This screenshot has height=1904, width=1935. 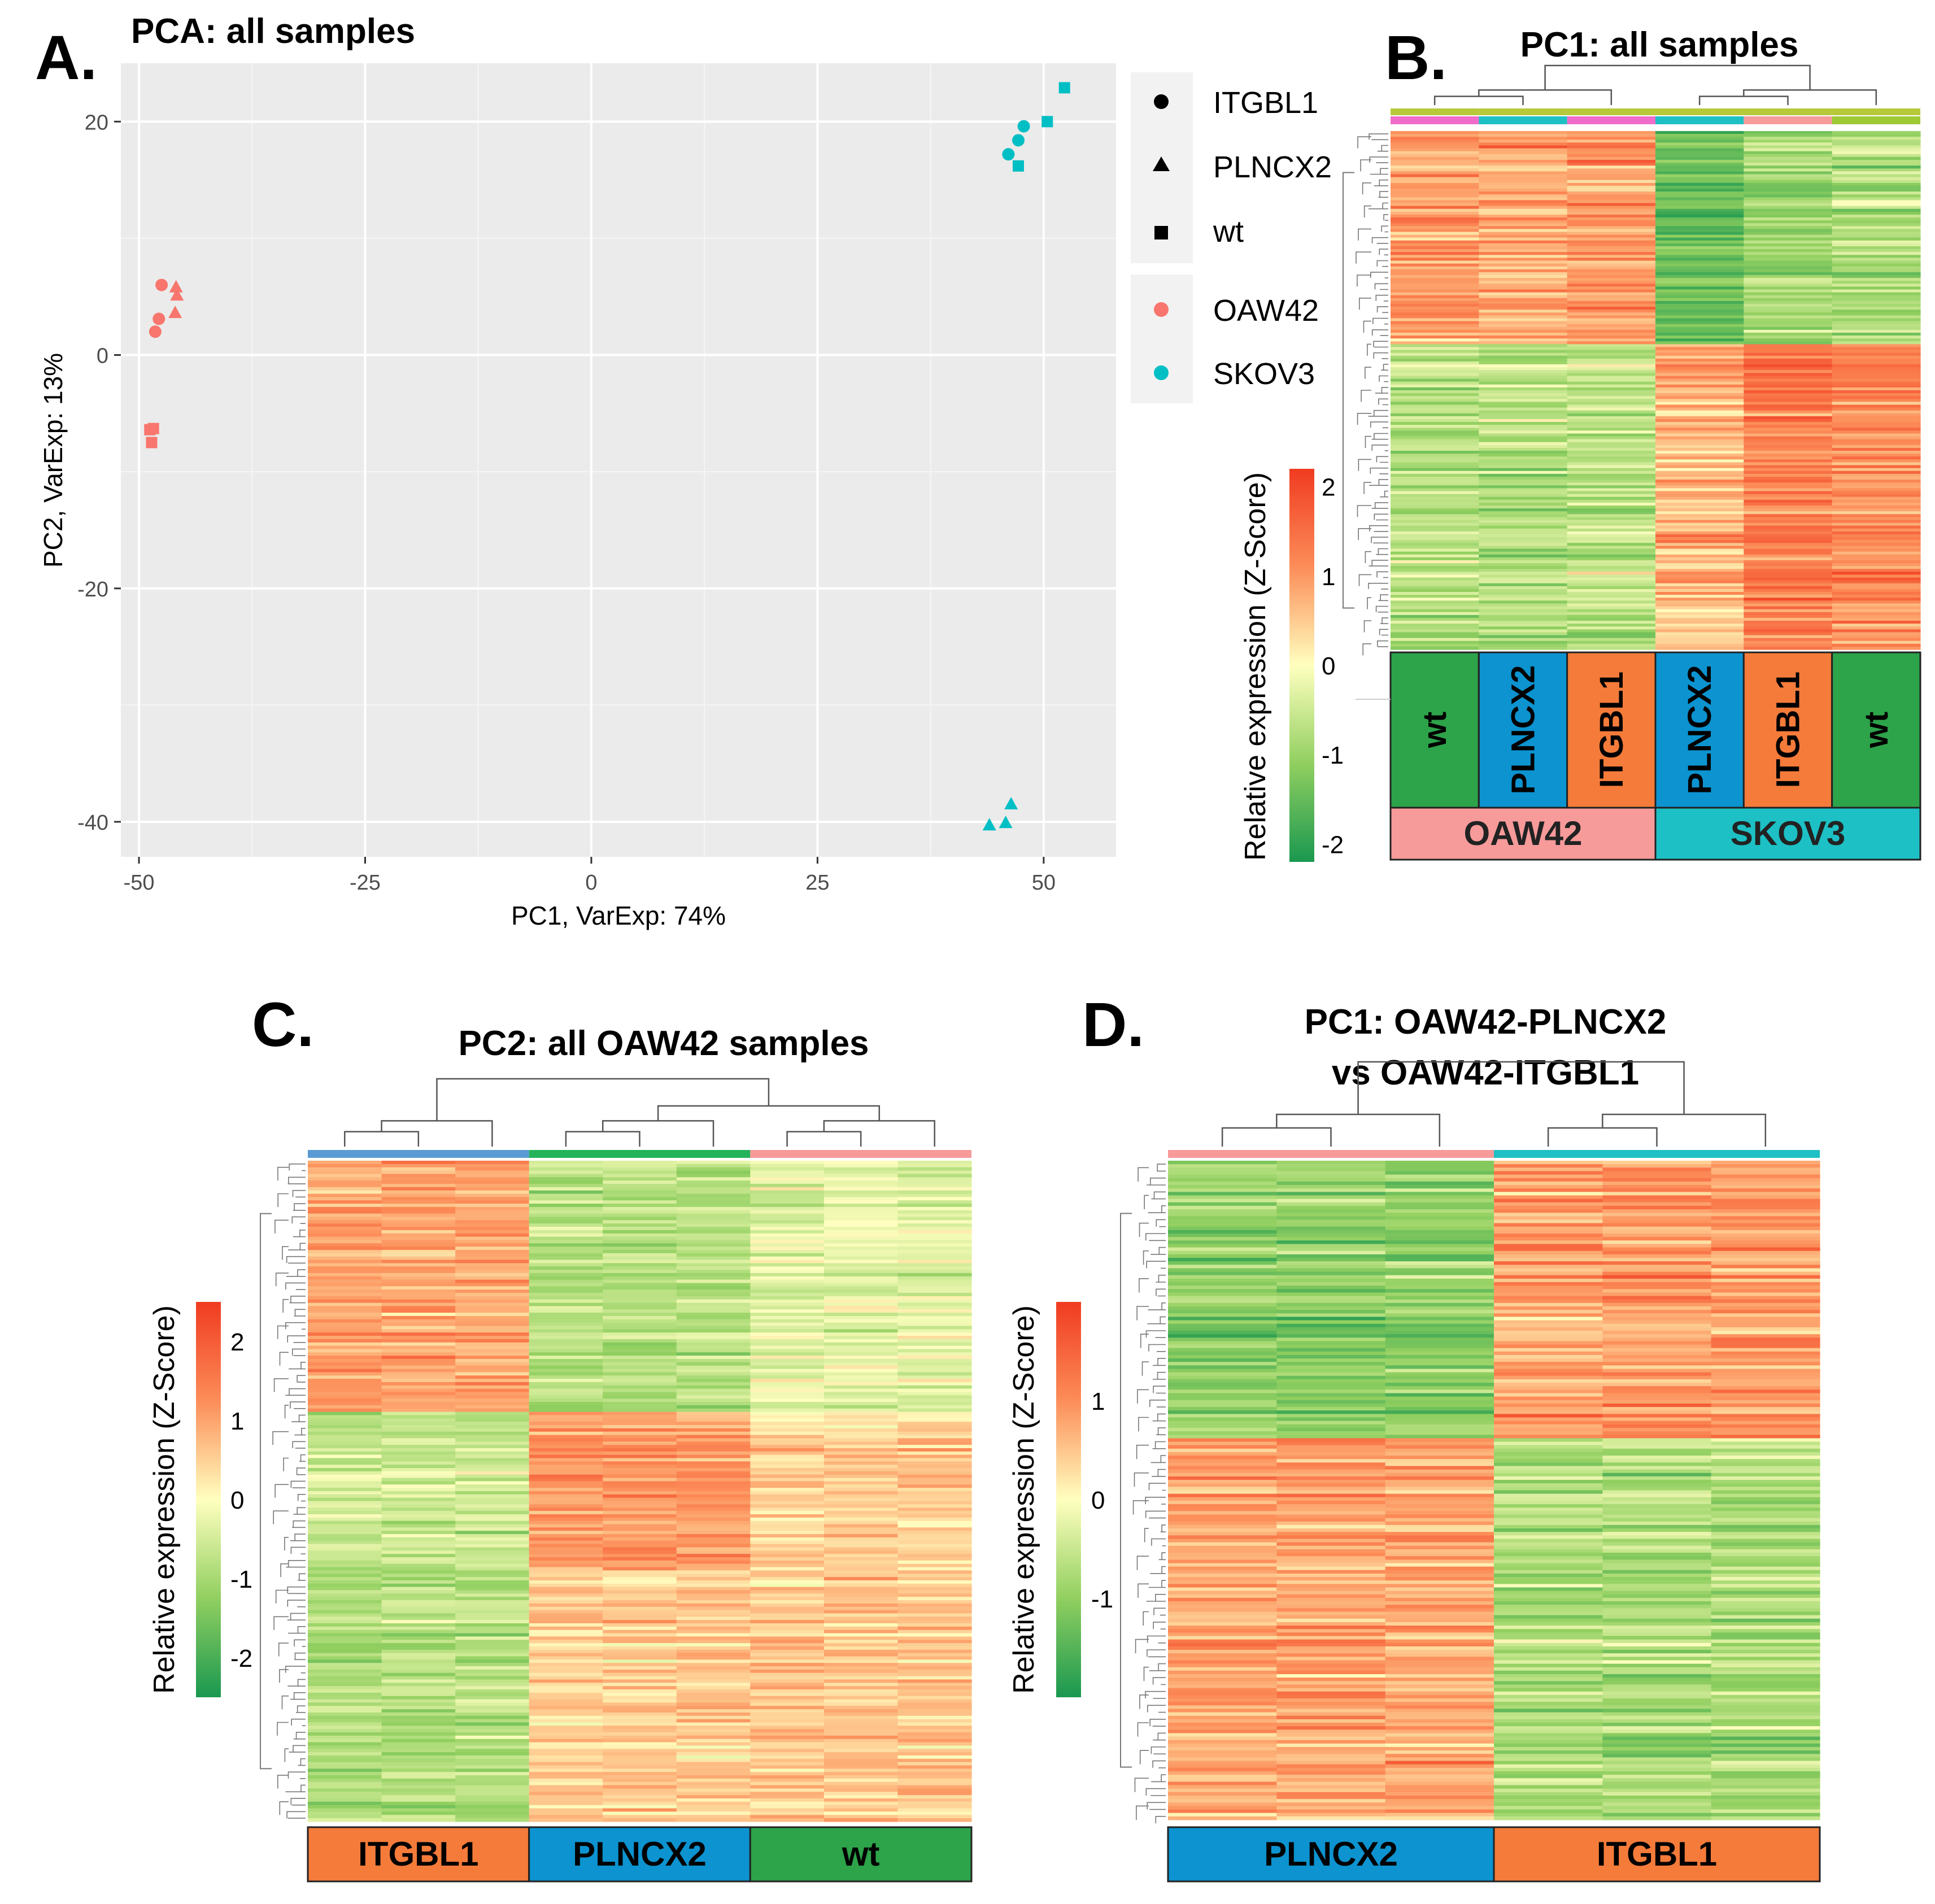 I want to click on heatmap-d-row-dendrogram, so click(x=1143, y=1494).